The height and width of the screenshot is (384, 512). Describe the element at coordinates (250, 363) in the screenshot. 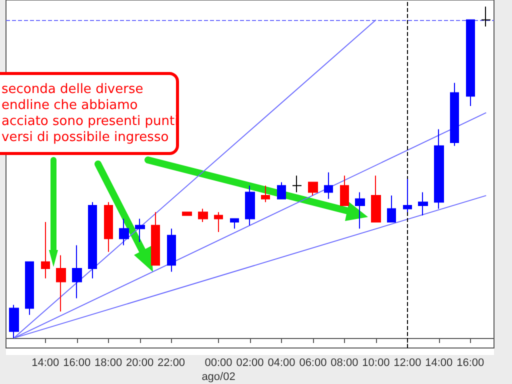

I see `x-tick-label: 02:00` at that location.